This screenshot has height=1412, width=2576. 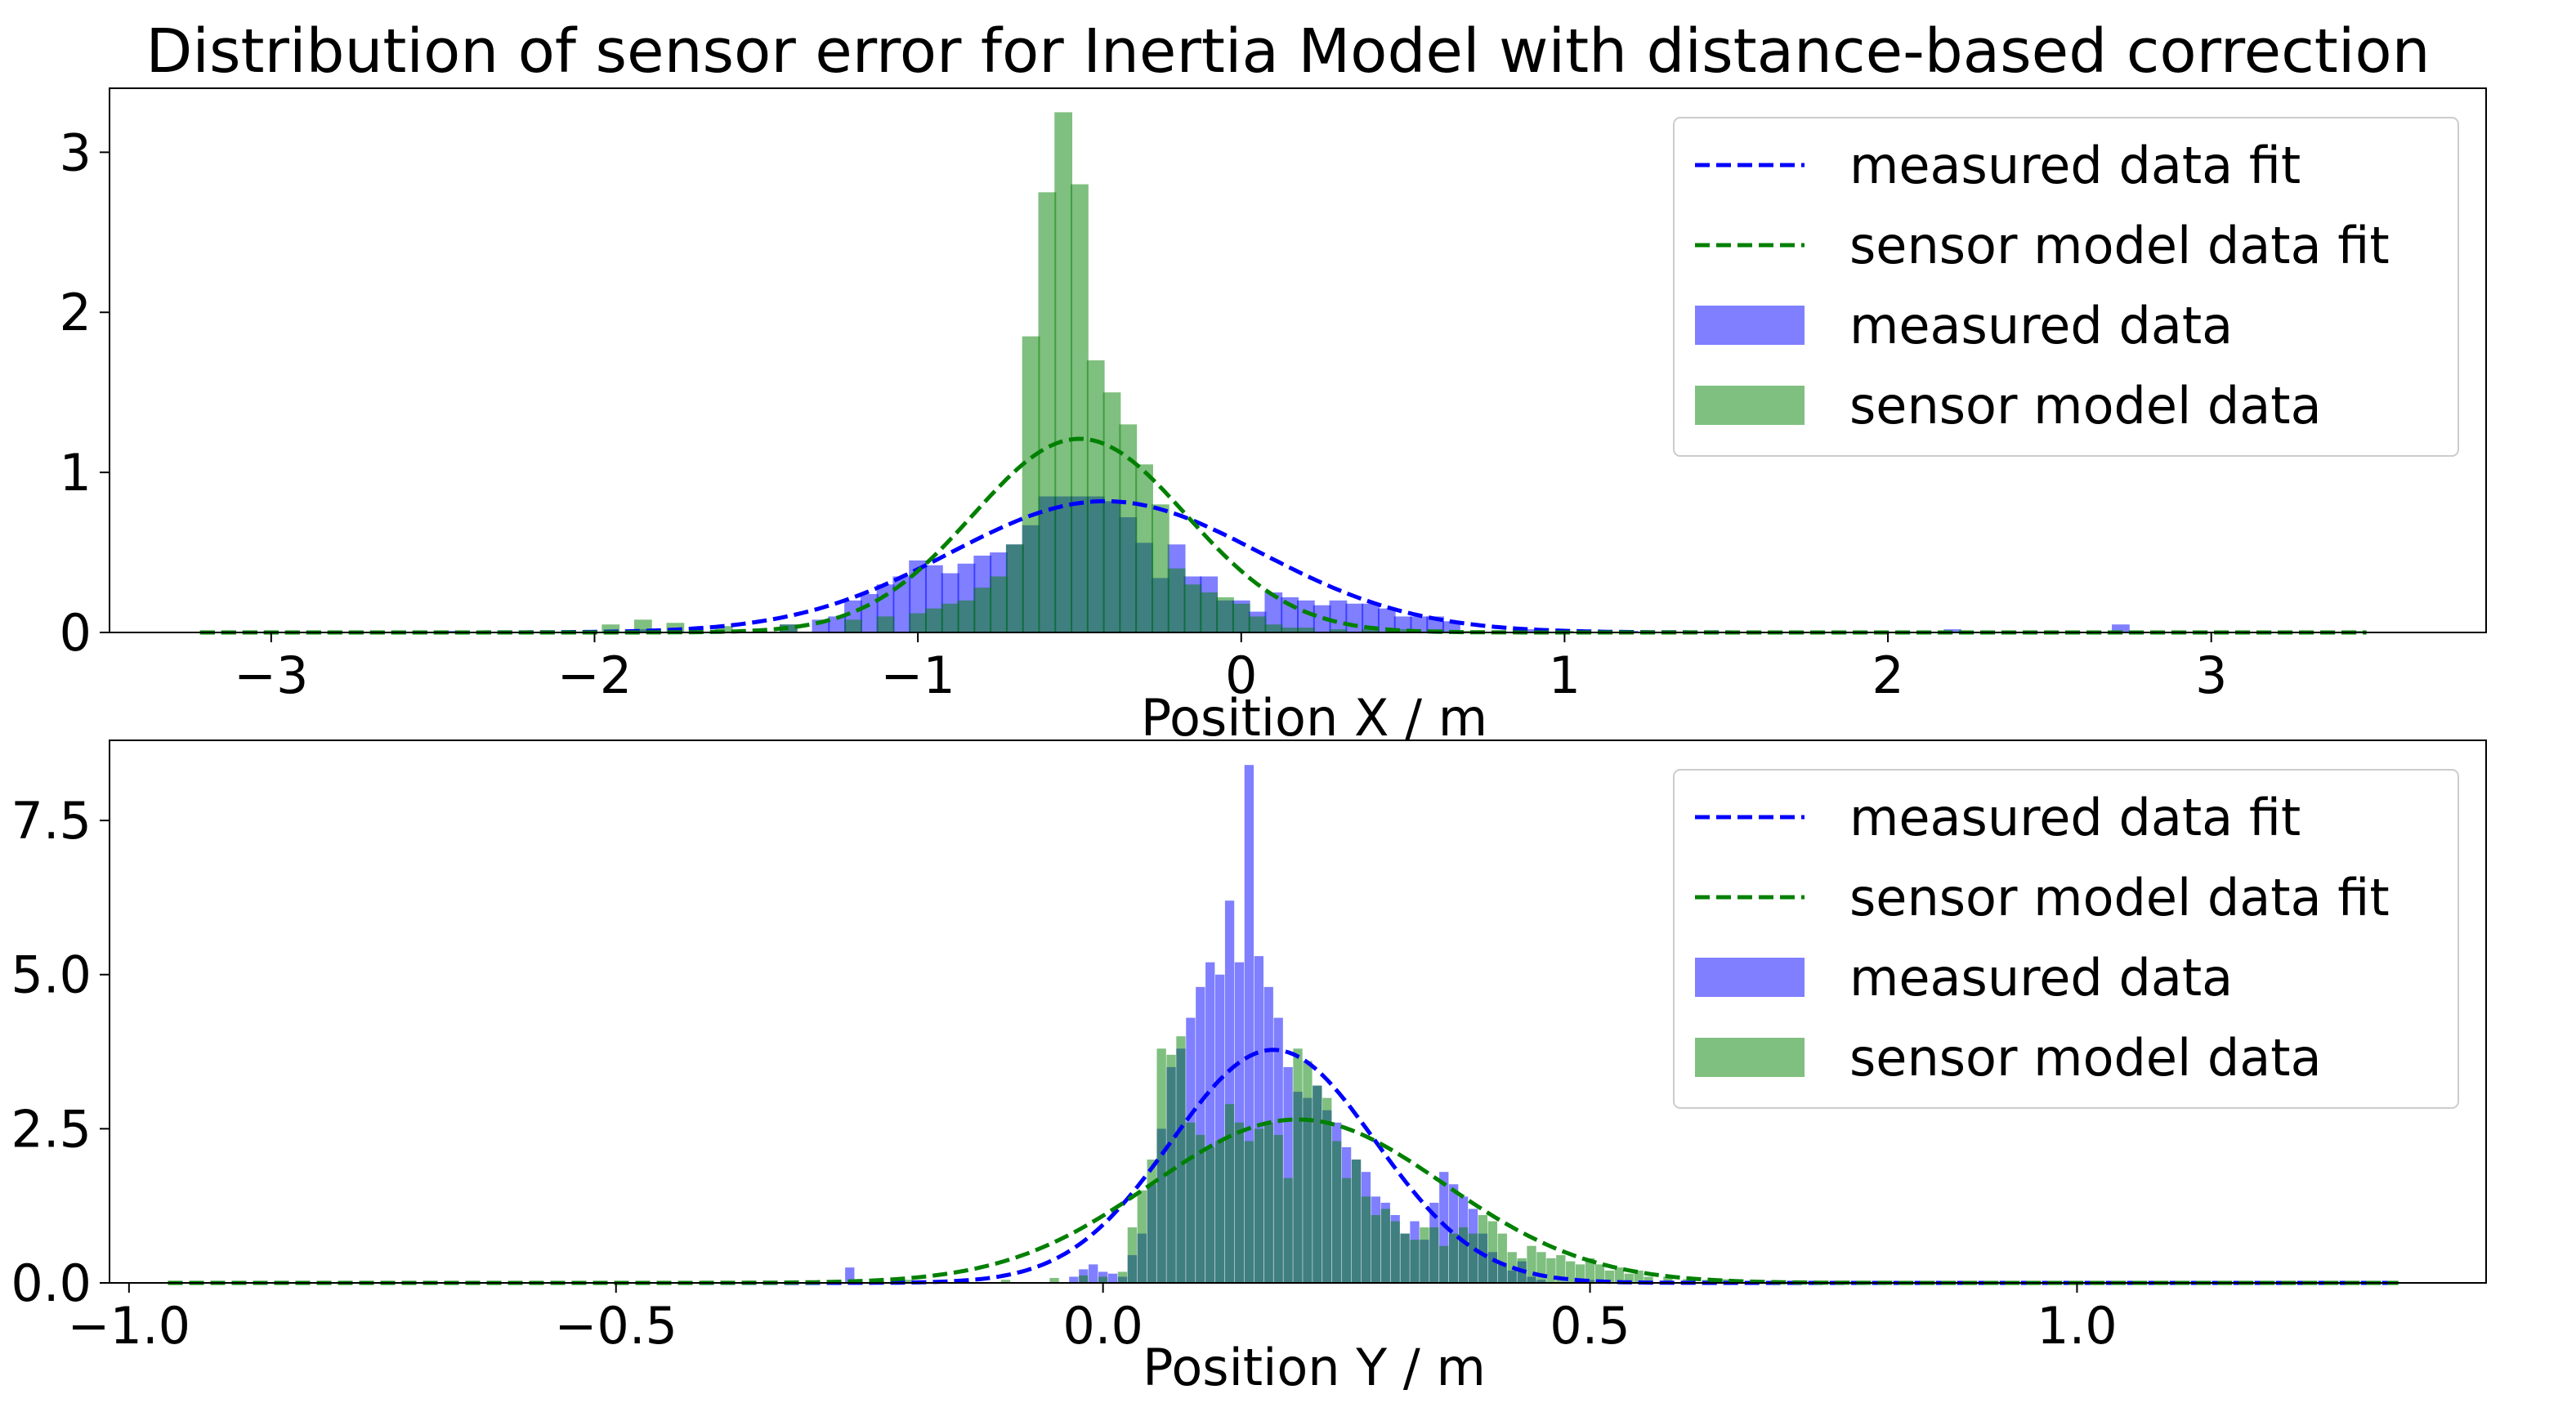 What do you see at coordinates (2085, 1058) in the screenshot?
I see `legend-label: sensor model data` at bounding box center [2085, 1058].